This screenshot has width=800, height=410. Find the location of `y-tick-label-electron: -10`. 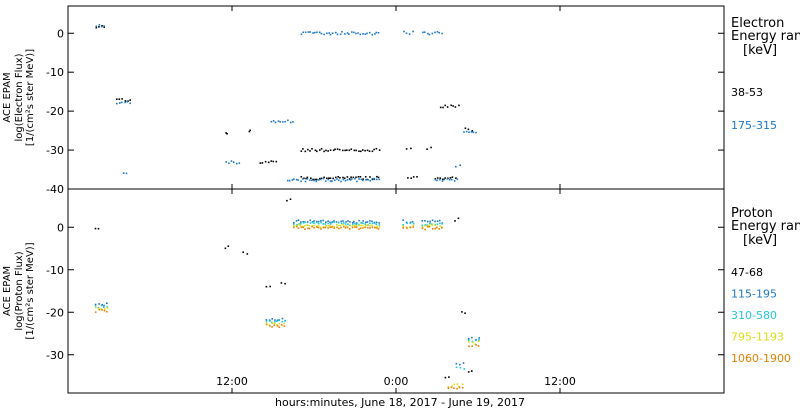

y-tick-label-electron: -10 is located at coordinates (55, 72).